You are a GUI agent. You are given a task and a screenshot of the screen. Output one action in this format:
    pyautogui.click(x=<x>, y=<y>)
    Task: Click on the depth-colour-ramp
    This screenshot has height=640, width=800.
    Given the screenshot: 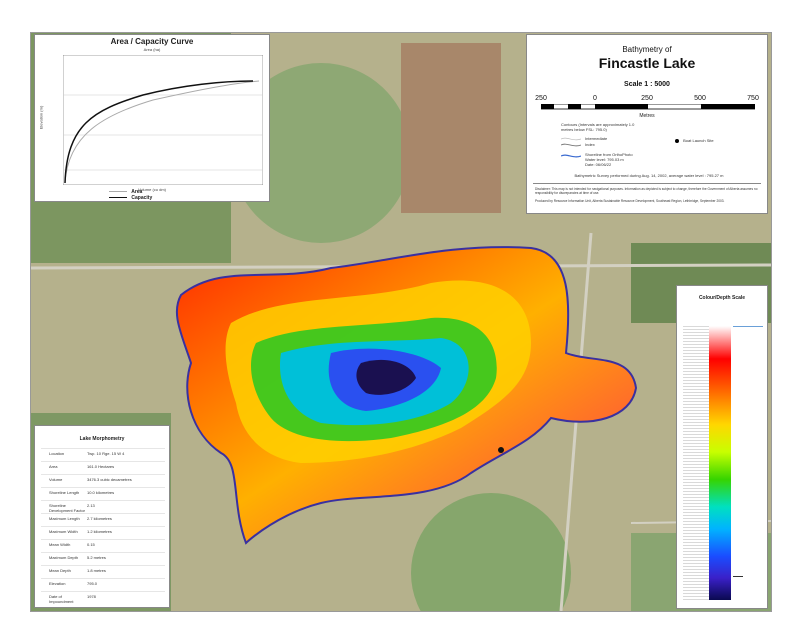 What is the action you would take?
    pyautogui.click(x=720, y=463)
    